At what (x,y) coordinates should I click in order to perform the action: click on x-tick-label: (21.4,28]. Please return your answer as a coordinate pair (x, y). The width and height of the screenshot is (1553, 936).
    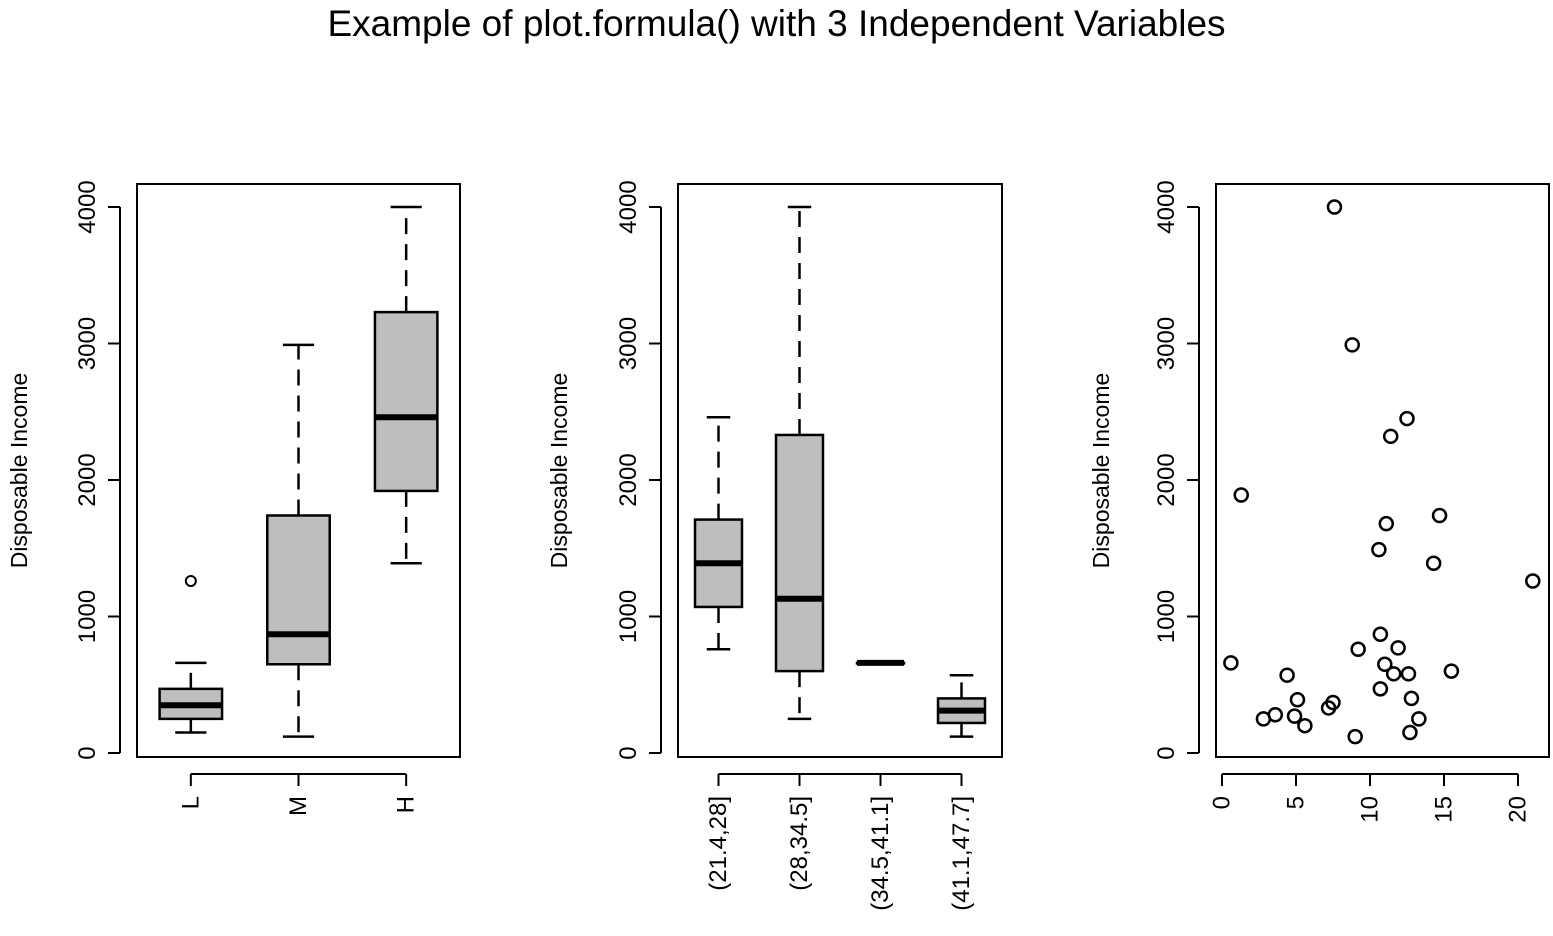
    Looking at the image, I should click on (718, 843).